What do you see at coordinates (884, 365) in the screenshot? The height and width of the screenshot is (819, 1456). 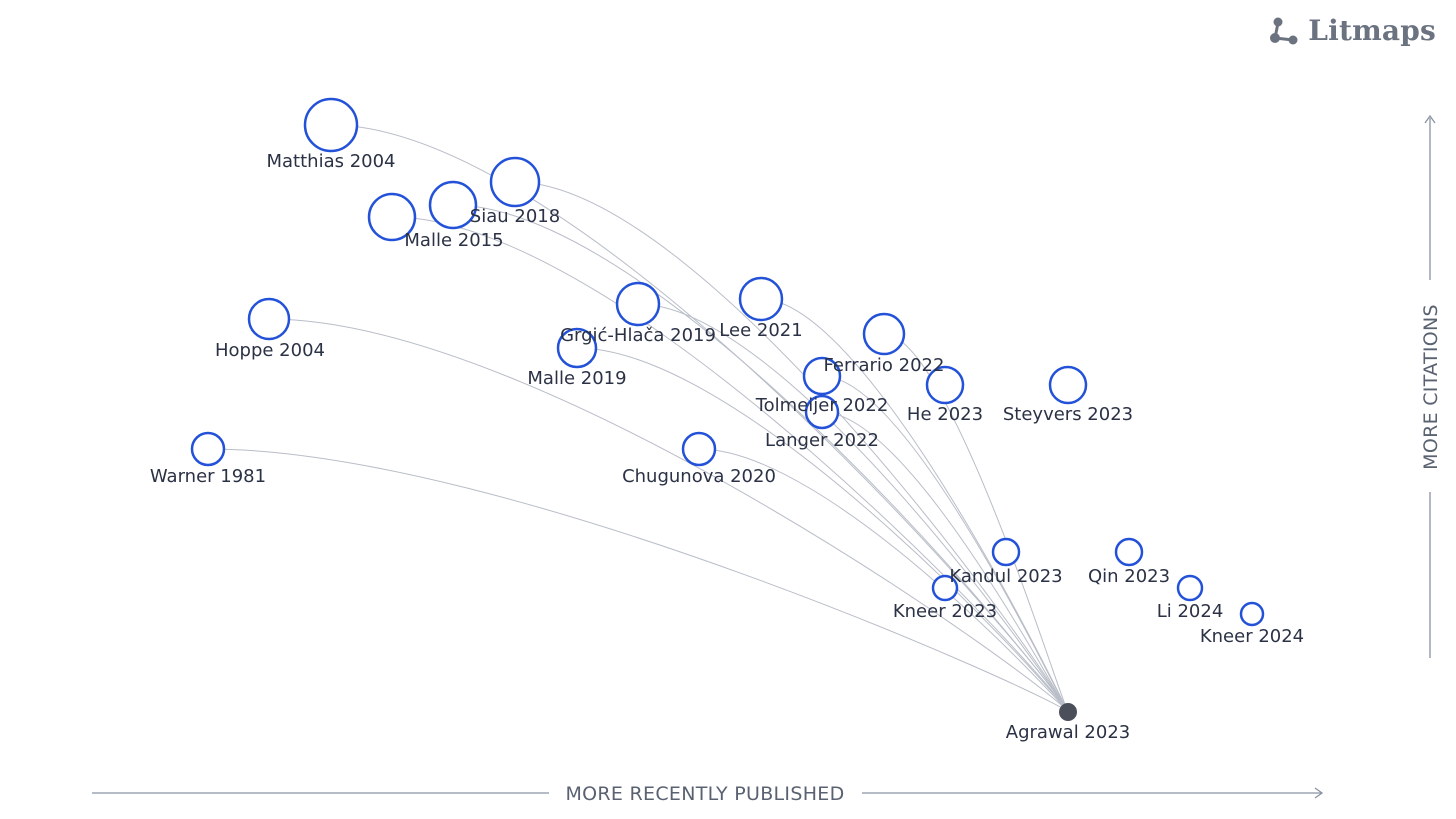 I see `paper-label: Ferrario 2022` at bounding box center [884, 365].